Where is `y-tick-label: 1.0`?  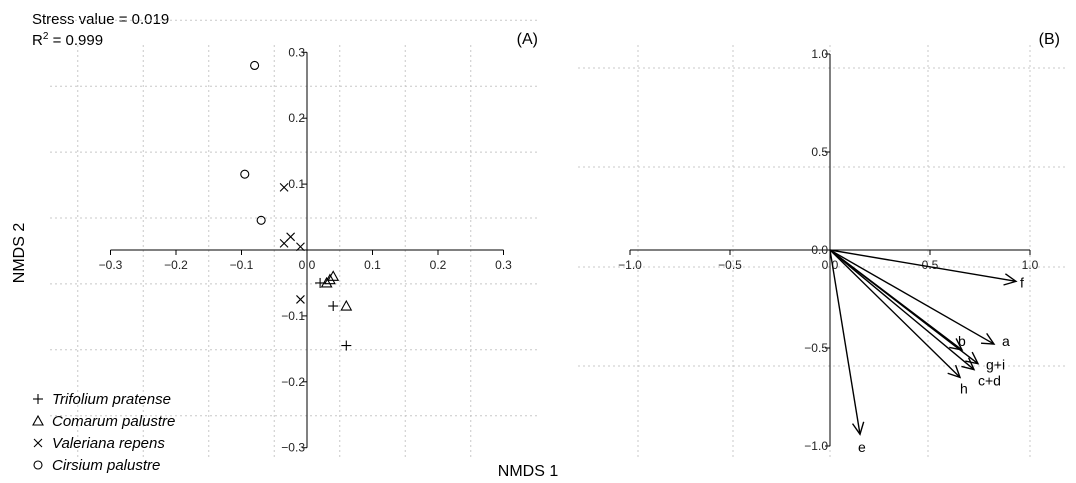 y-tick-label: 1.0 is located at coordinates (819, 54).